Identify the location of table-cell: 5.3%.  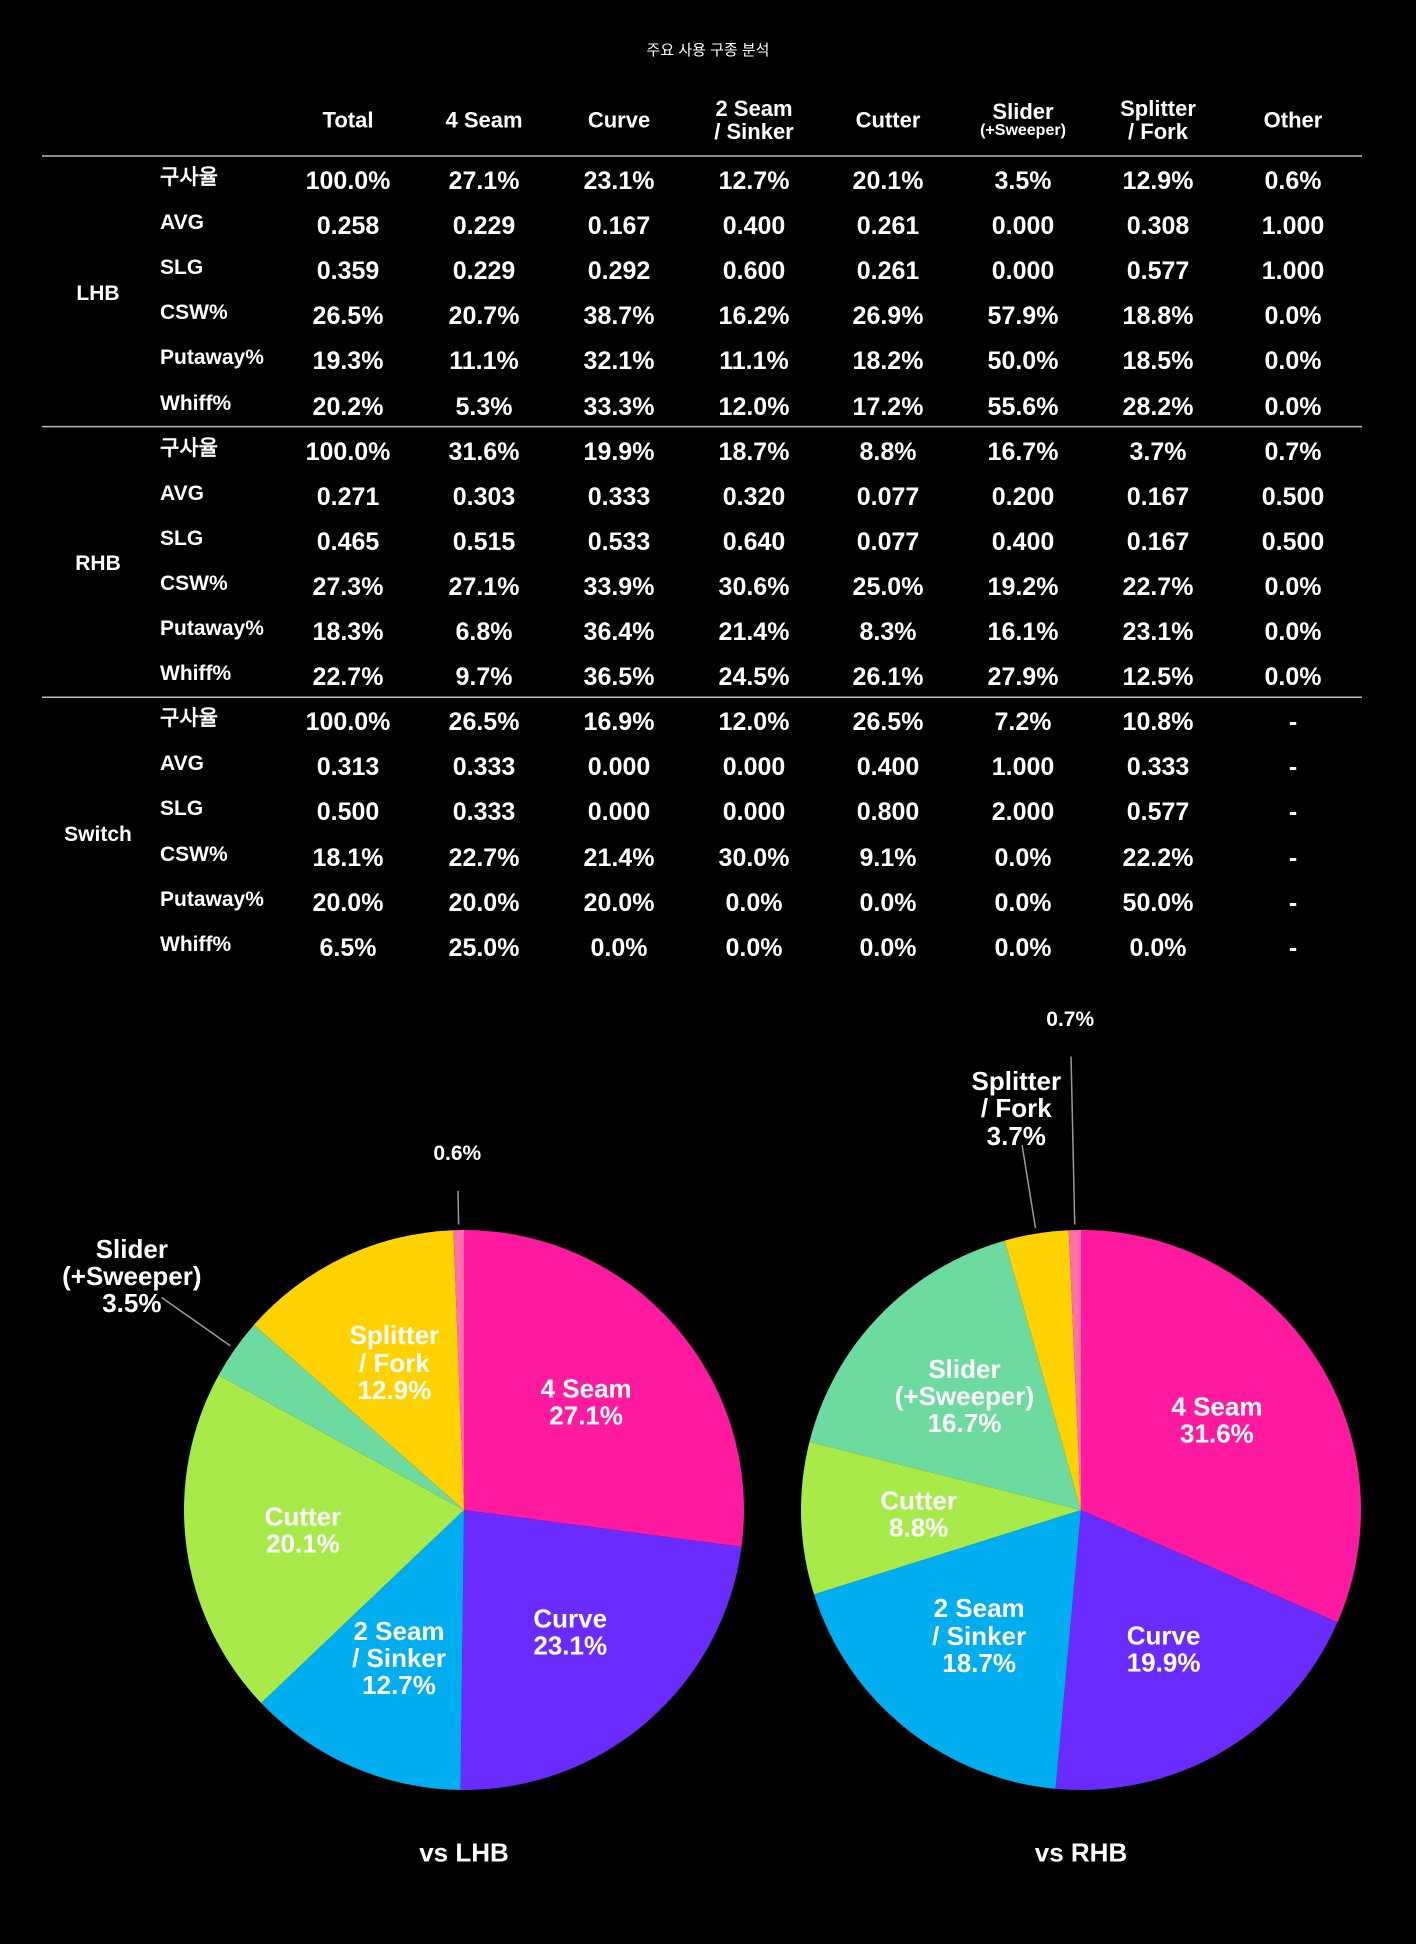
(484, 406).